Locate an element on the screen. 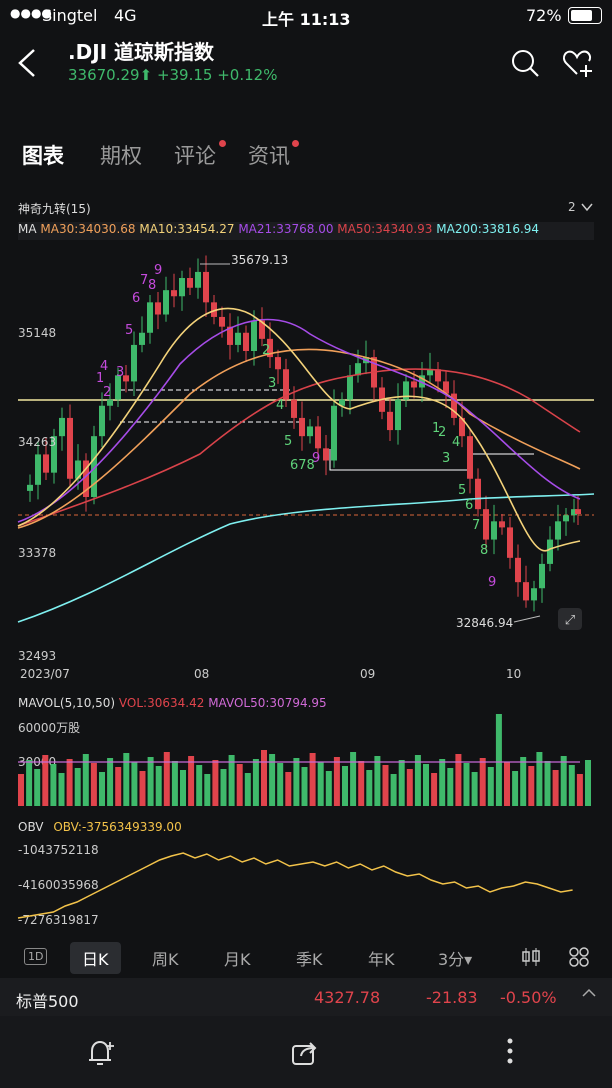 This screenshot has width=612, height=1088. obv-axis-label: -7276319817 is located at coordinates (58, 920).